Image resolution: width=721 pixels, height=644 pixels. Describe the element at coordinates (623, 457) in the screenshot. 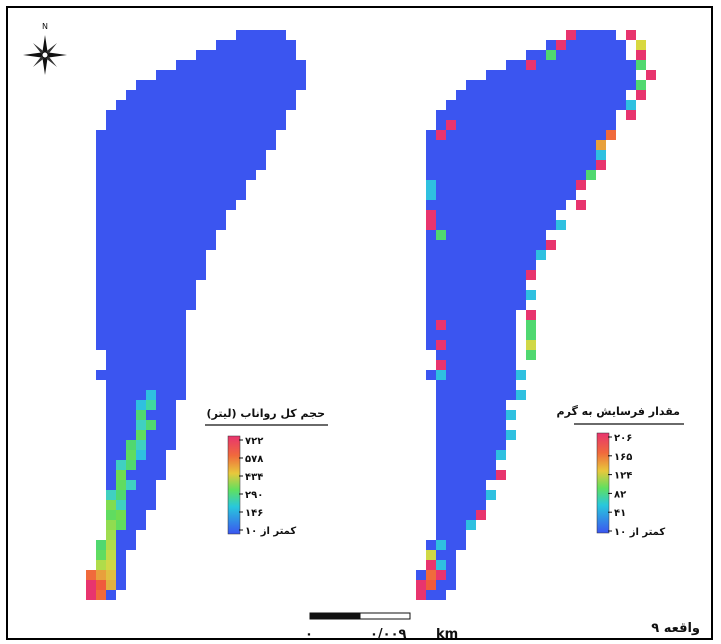

I see `legend-label: ۱۶۵` at that location.